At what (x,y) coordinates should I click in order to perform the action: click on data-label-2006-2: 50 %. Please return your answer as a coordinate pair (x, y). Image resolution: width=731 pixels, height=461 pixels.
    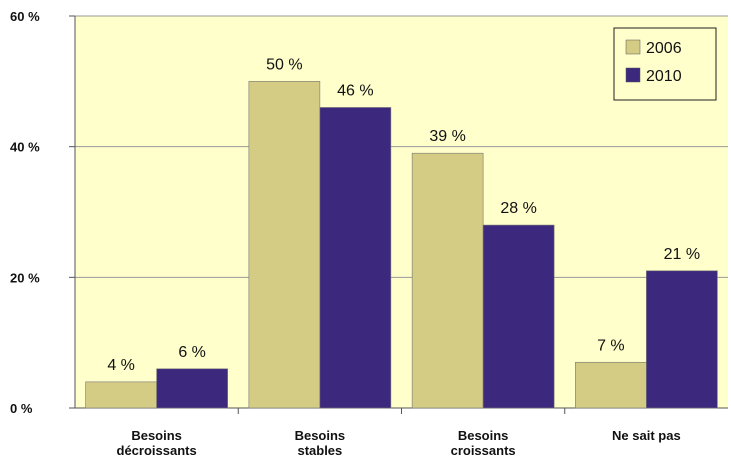
    Looking at the image, I should click on (284, 64).